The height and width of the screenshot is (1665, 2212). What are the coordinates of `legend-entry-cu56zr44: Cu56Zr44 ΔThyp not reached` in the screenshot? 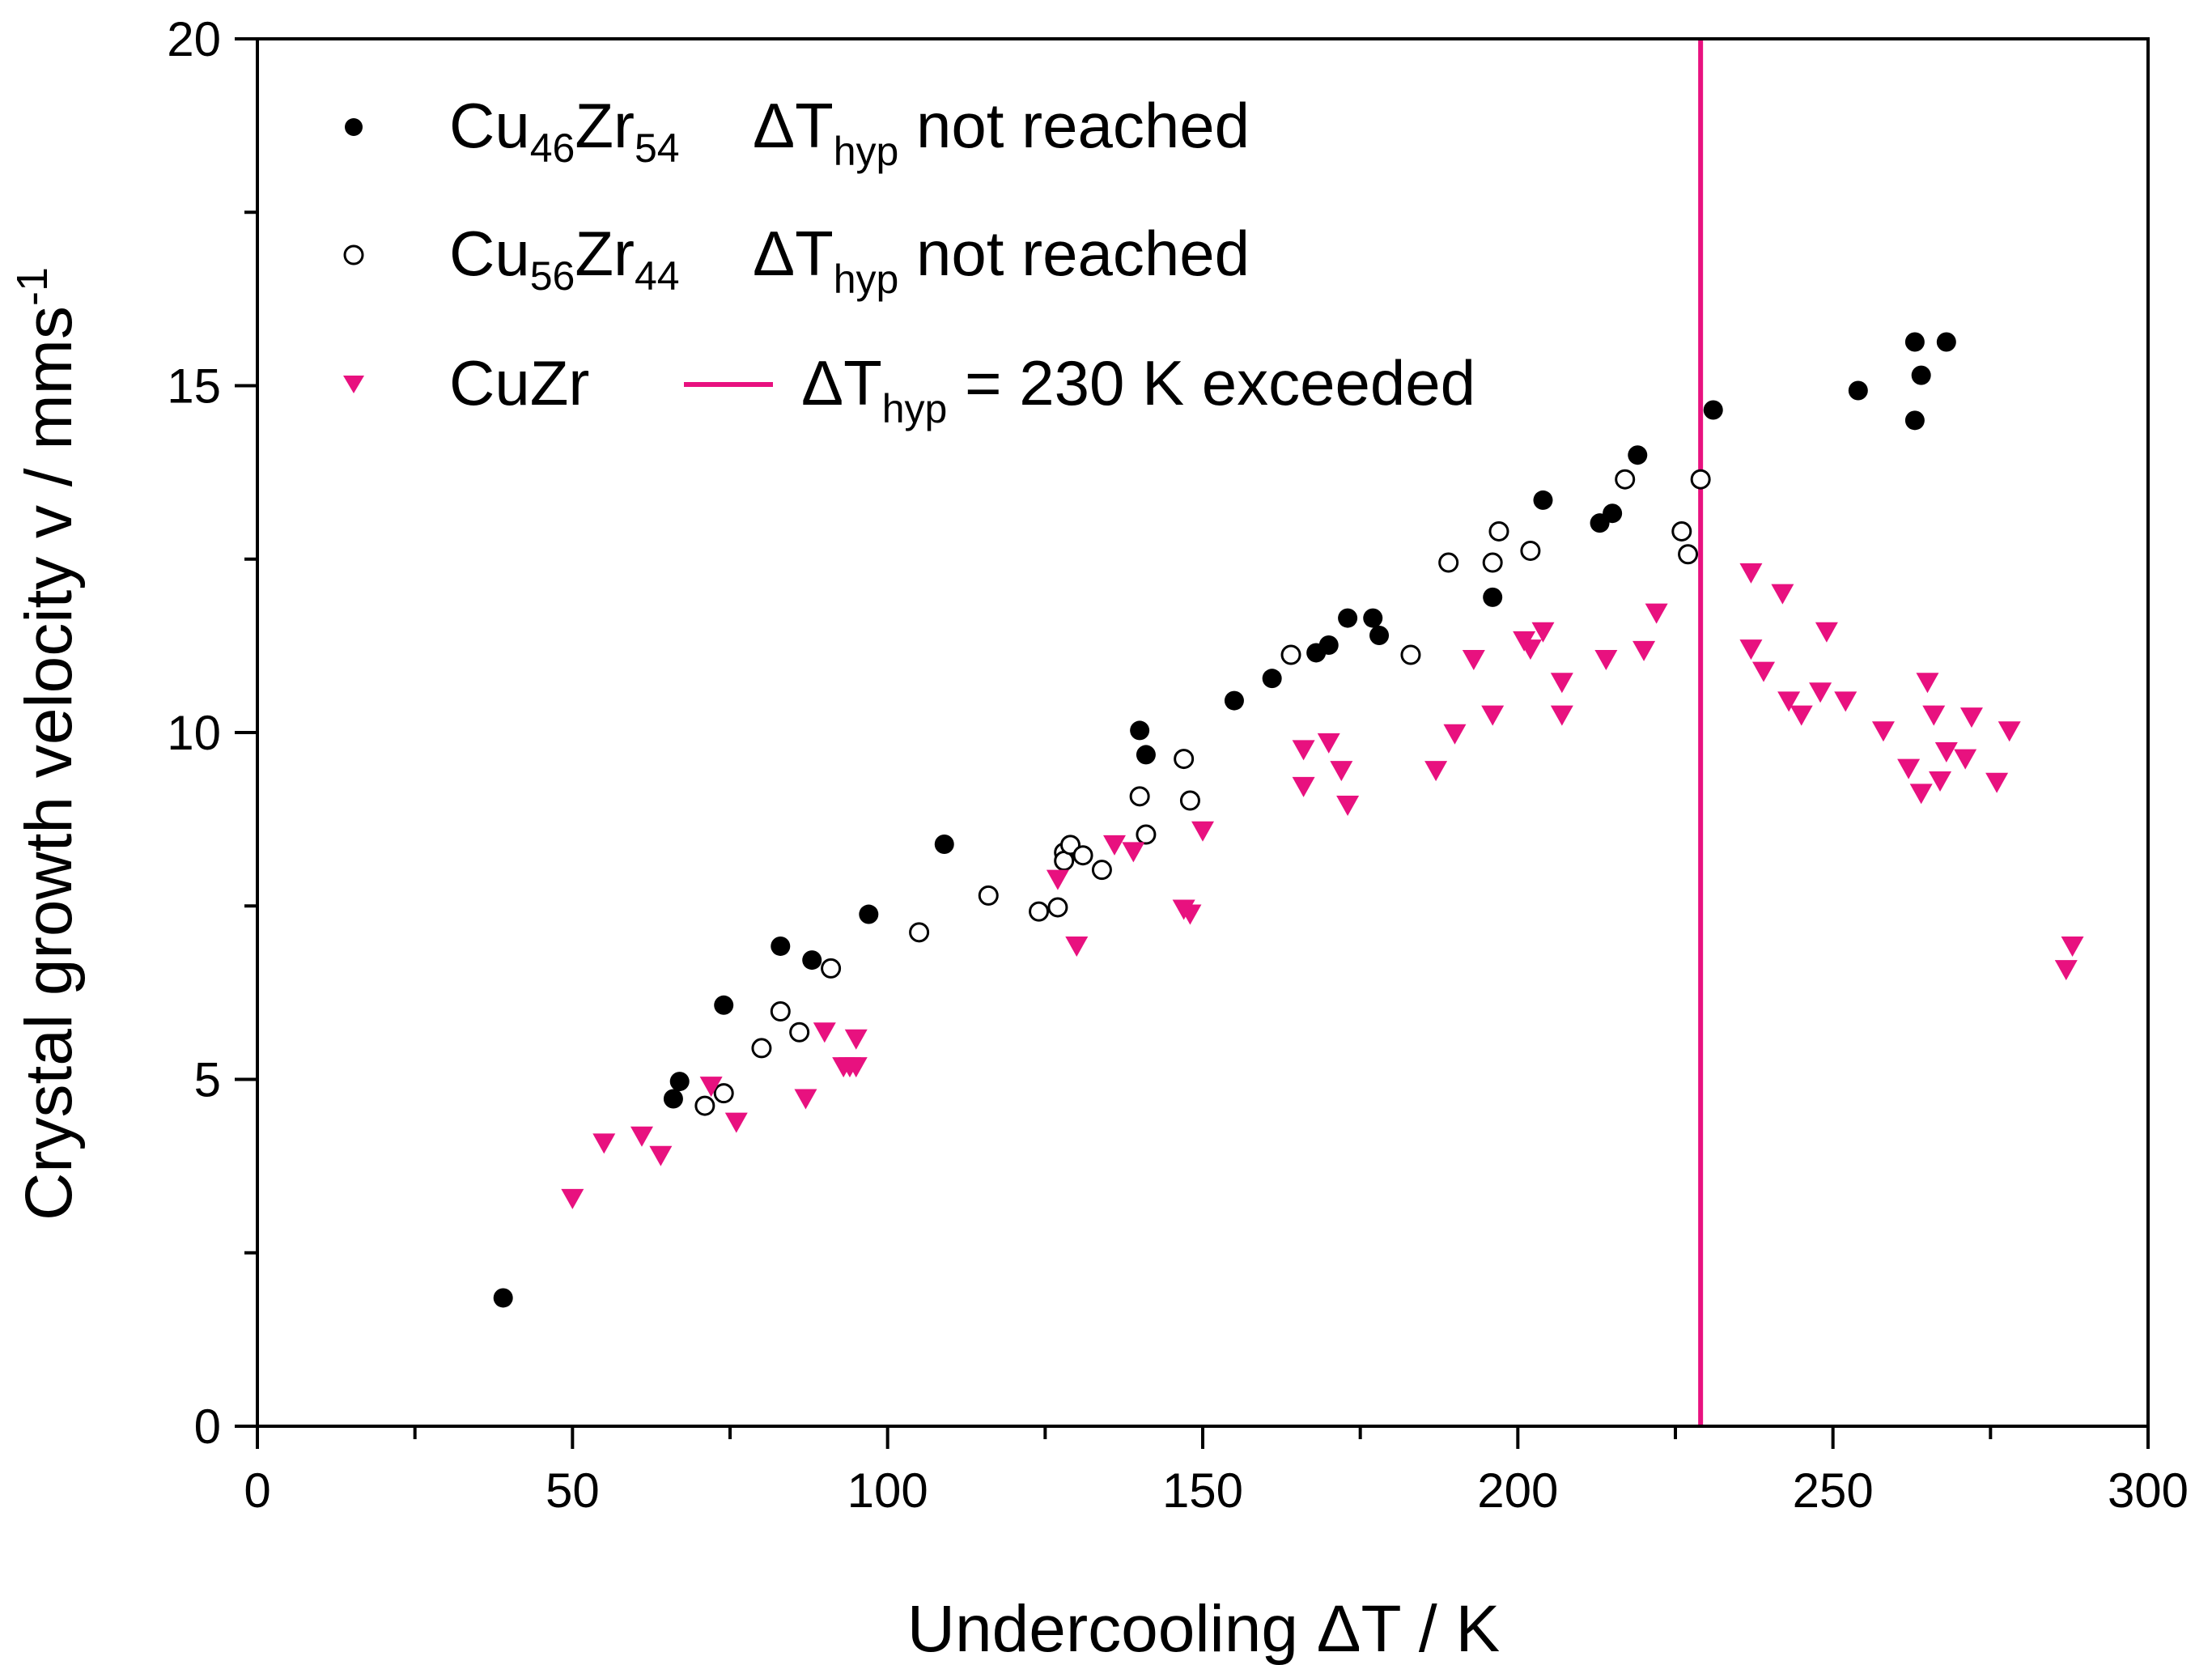 It's located at (796, 260).